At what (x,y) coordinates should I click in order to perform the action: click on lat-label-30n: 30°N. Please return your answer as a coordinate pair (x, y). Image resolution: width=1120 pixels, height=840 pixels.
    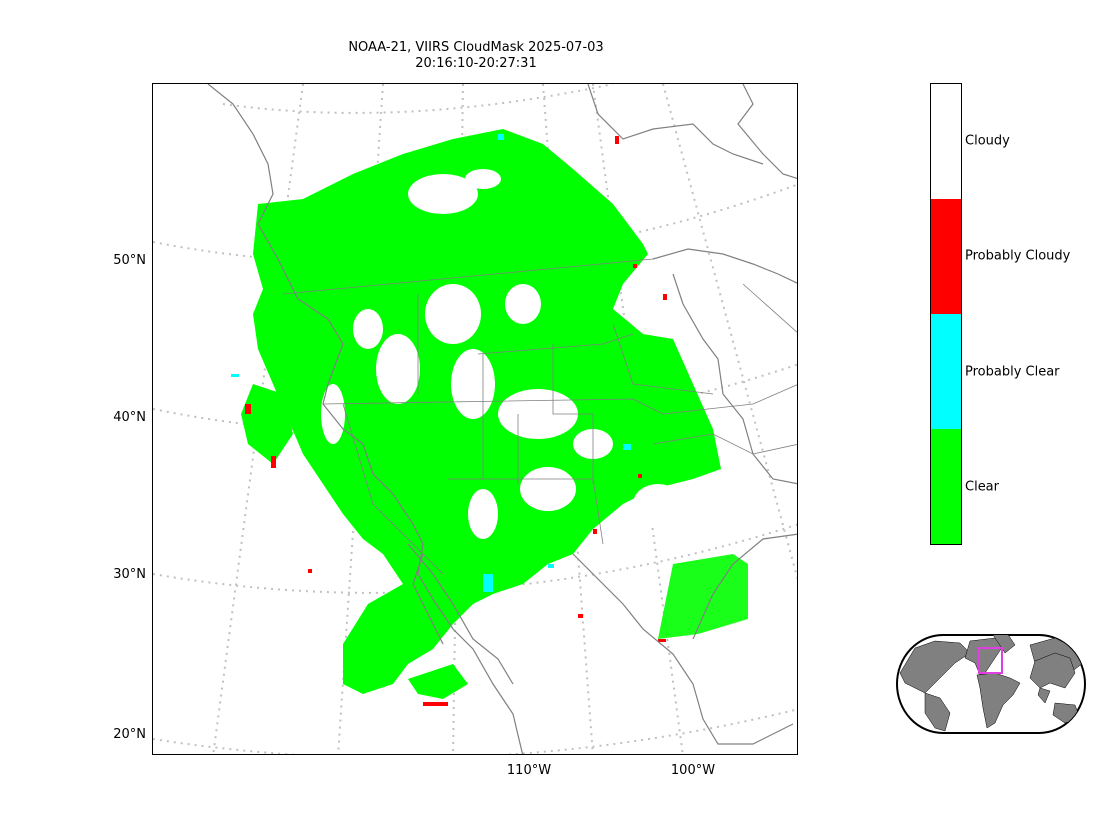
    Looking at the image, I should click on (129, 574).